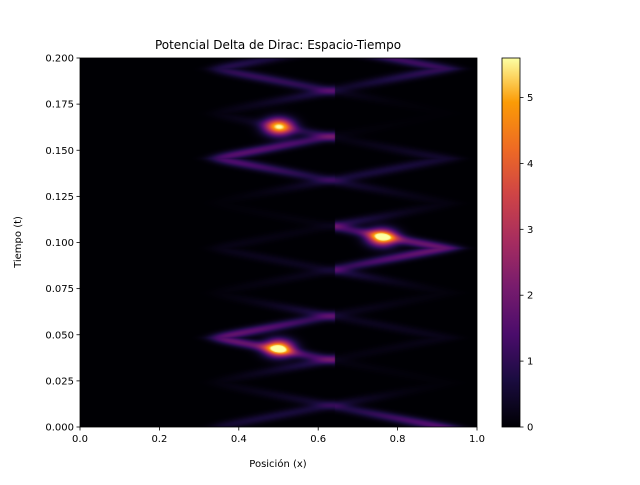  What do you see at coordinates (278, 45) in the screenshot?
I see `chart-title: Potencial Delta de Dirac: Espacio-Tiempo` at bounding box center [278, 45].